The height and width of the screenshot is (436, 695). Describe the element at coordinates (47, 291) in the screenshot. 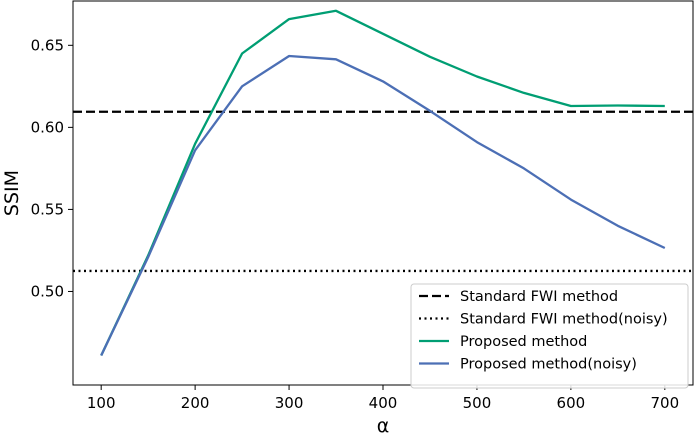

I see `y-tick-label: 0.50` at that location.